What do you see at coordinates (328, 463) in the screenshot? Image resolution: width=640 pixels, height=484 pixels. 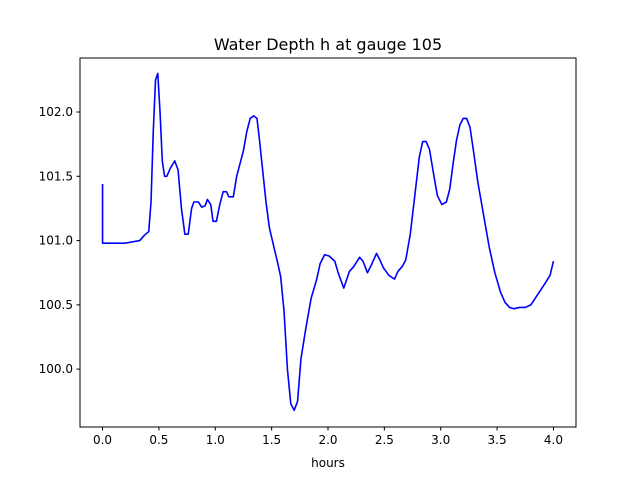 I see `x-axis-label: hours` at bounding box center [328, 463].